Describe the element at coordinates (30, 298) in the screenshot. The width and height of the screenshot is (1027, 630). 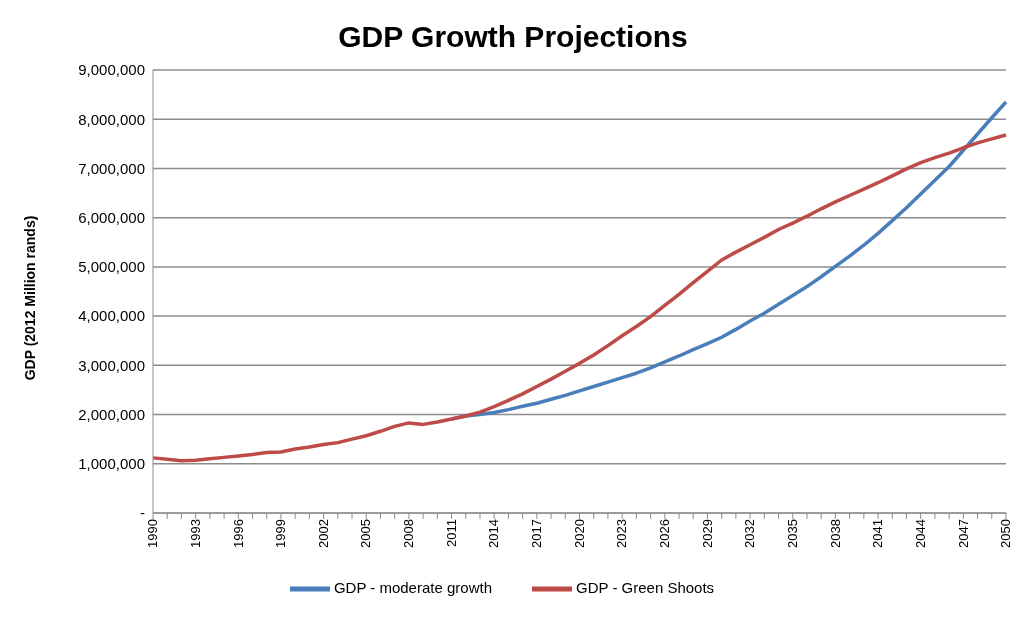
I see `y-axis-title: GDP (2012 Million rands)` at that location.